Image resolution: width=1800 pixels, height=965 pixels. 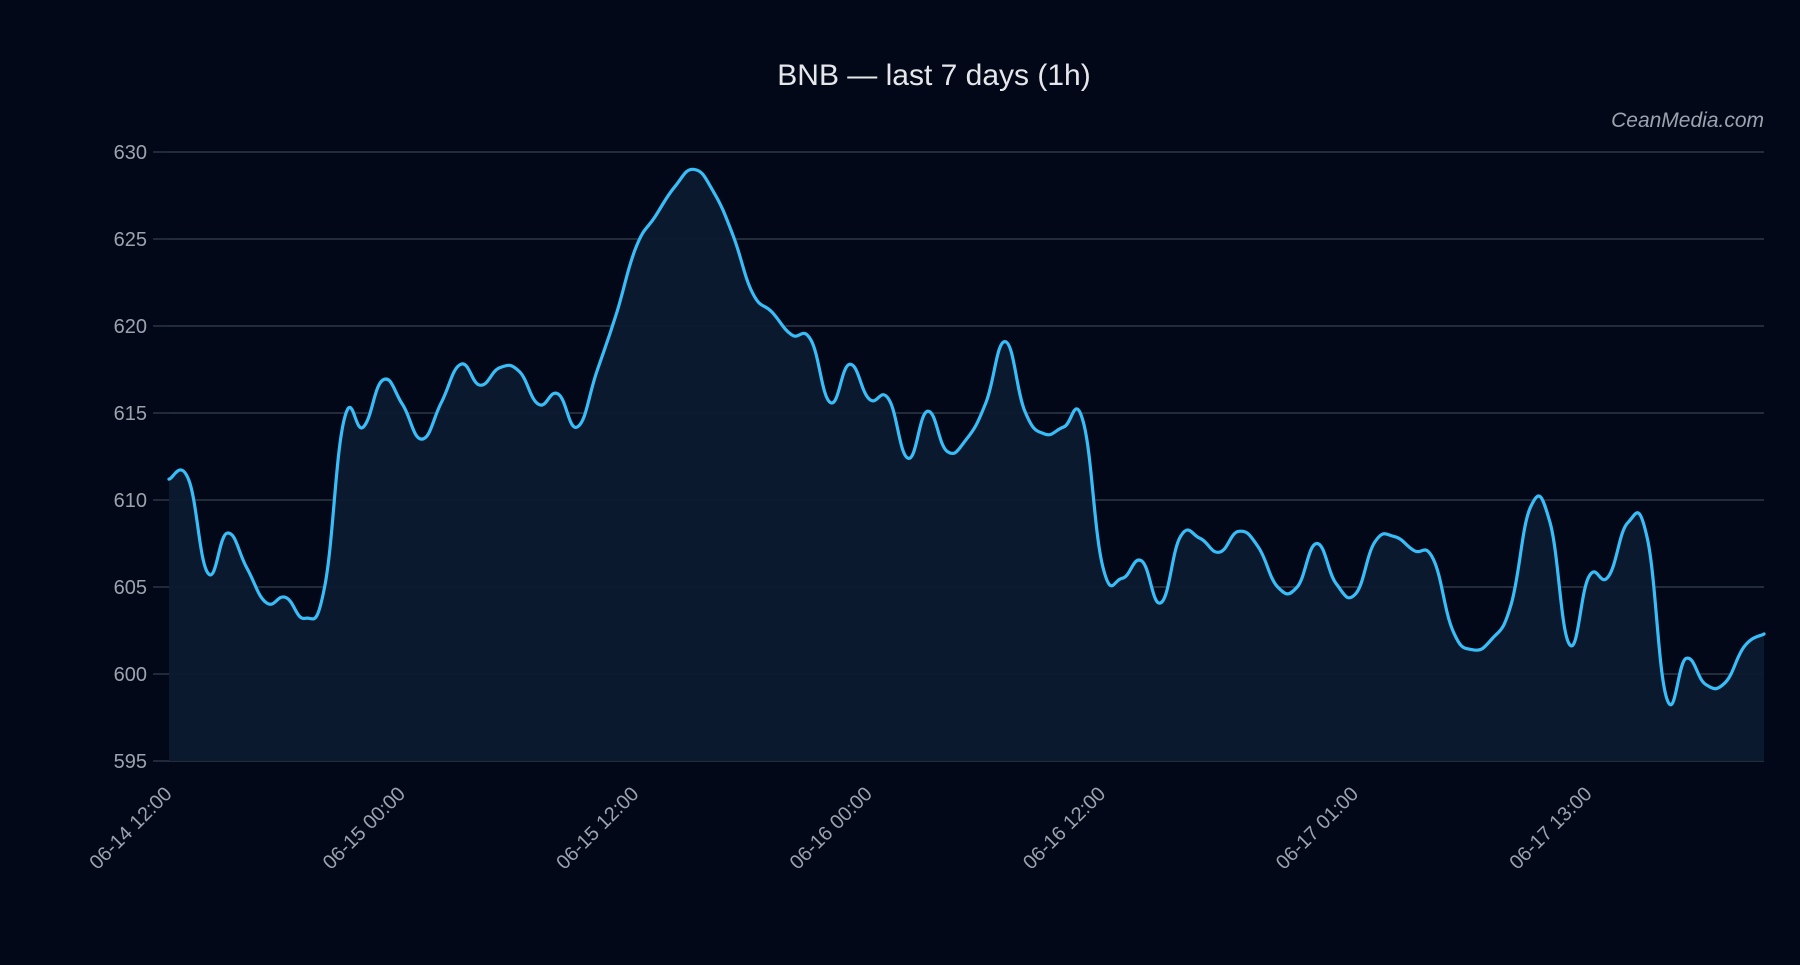 What do you see at coordinates (130, 675) in the screenshot?
I see `y-tick-label: 600` at bounding box center [130, 675].